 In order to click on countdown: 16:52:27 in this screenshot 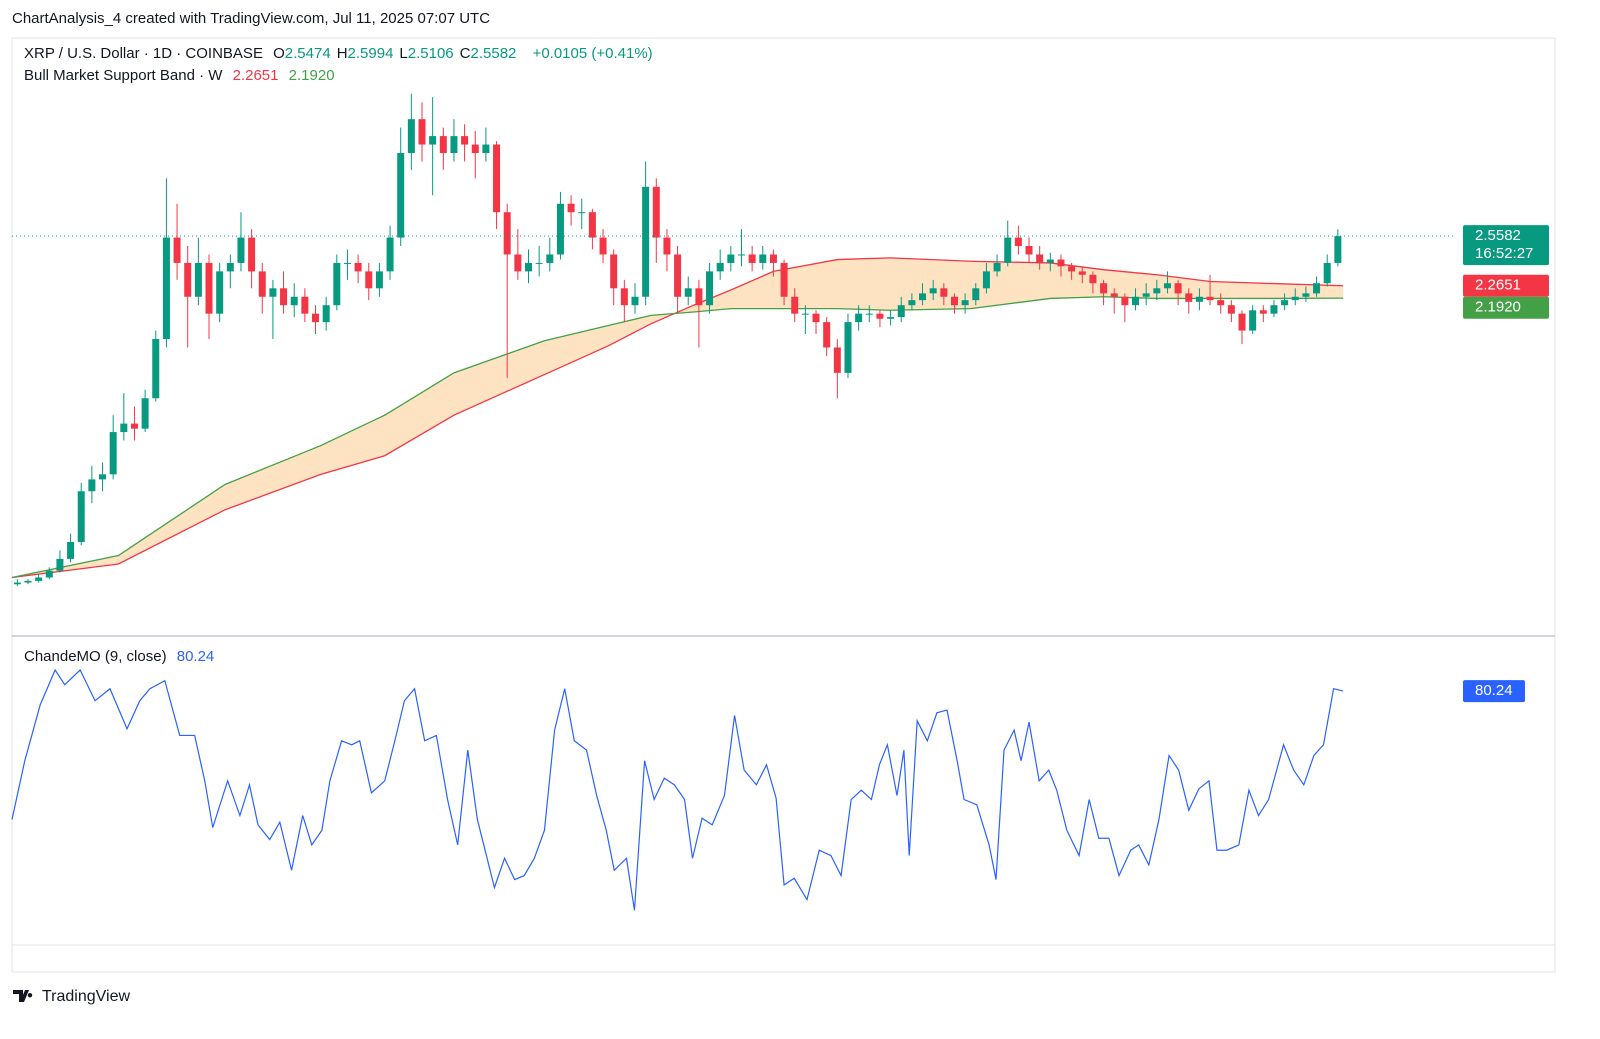, I will do `click(1504, 253)`.